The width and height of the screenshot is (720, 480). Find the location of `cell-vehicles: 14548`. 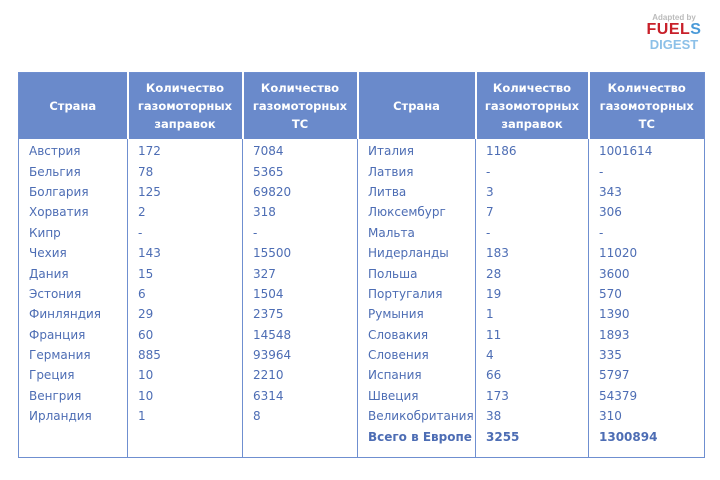

cell-vehicles: 14548 is located at coordinates (300, 334).